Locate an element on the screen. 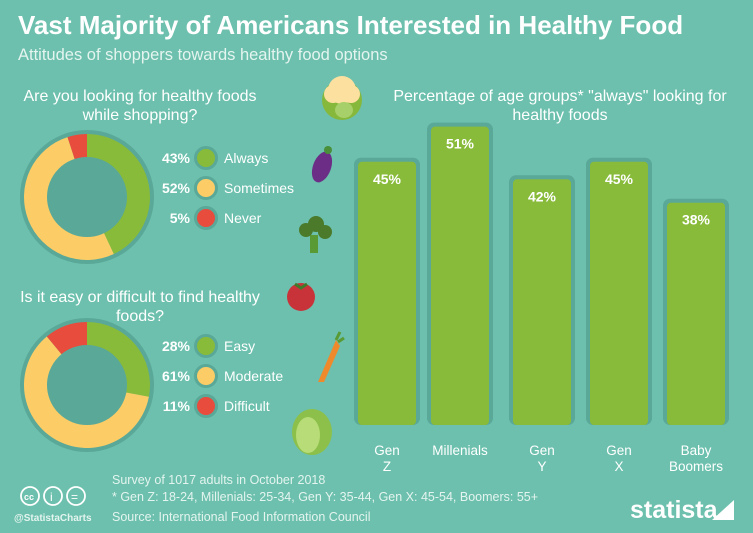  legend-label: Never is located at coordinates (243, 218).